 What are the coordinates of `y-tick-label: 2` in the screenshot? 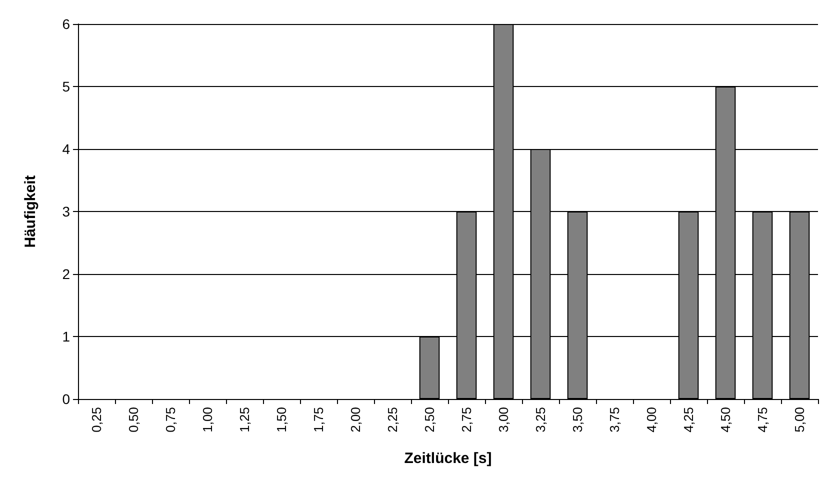 It's located at (66, 274).